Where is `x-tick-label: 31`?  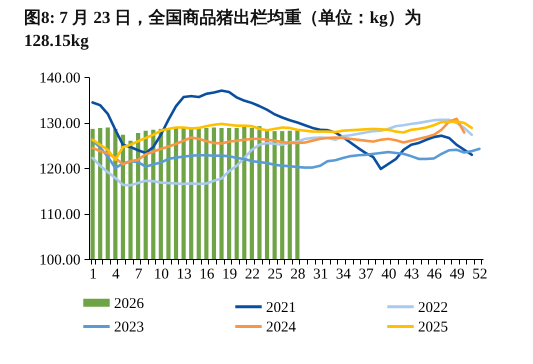 x-tick-label: 31 is located at coordinates (320, 274).